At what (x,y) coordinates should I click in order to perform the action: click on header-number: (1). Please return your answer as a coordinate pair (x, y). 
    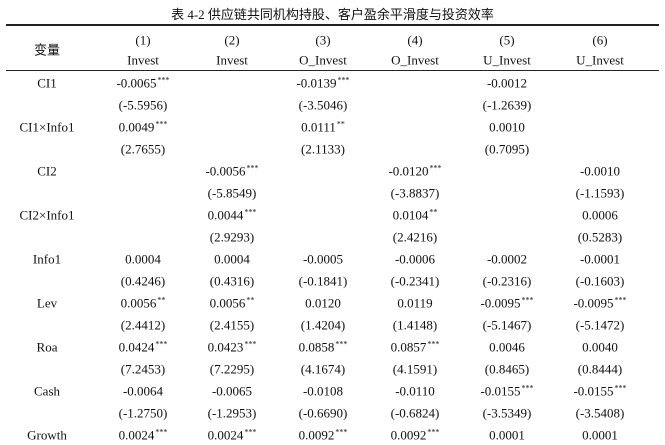
    Looking at the image, I should click on (143, 40).